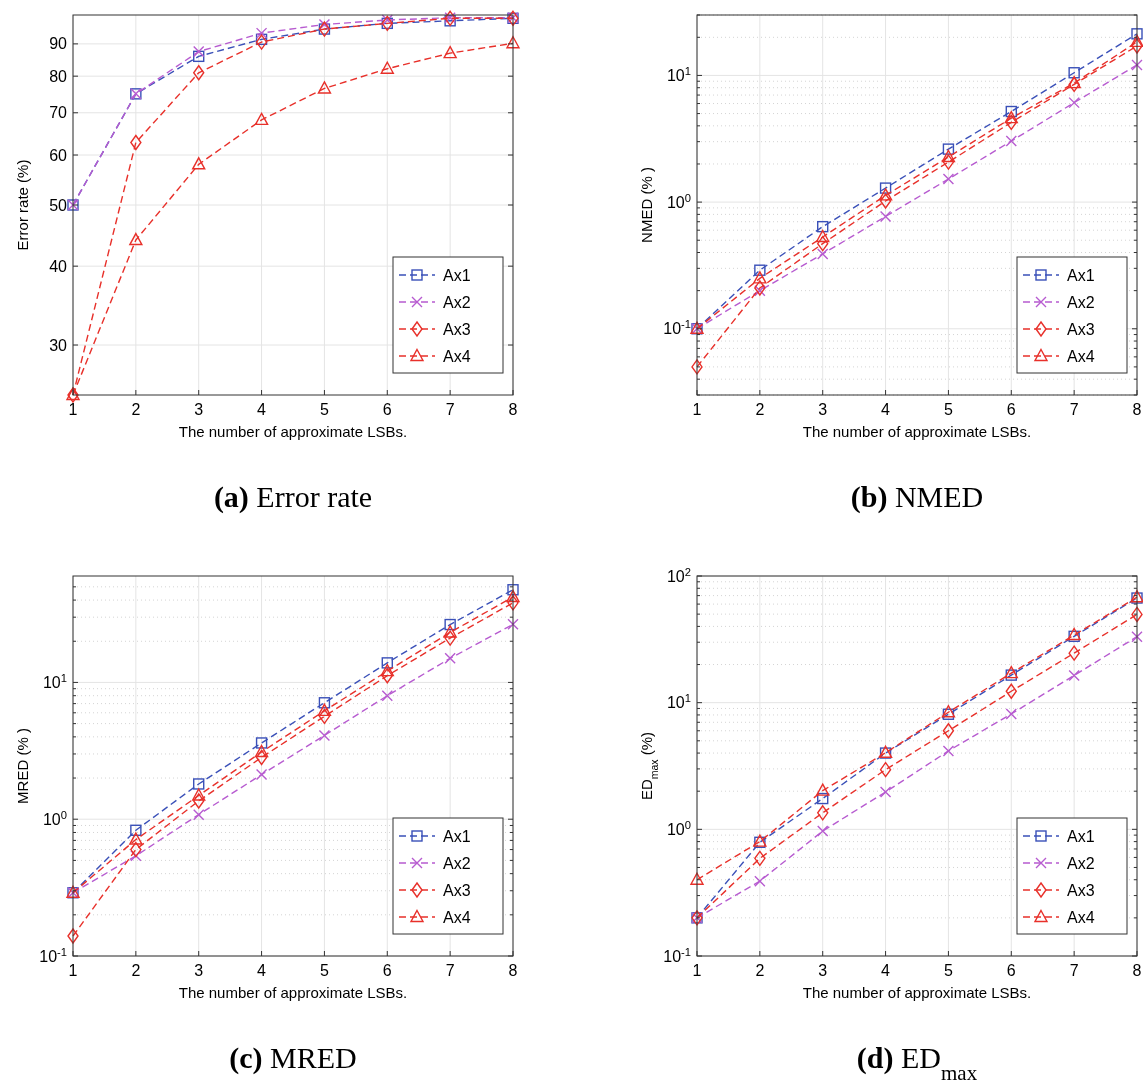  Describe the element at coordinates (58, 205) in the screenshot. I see `y-tick-label: 50` at that location.